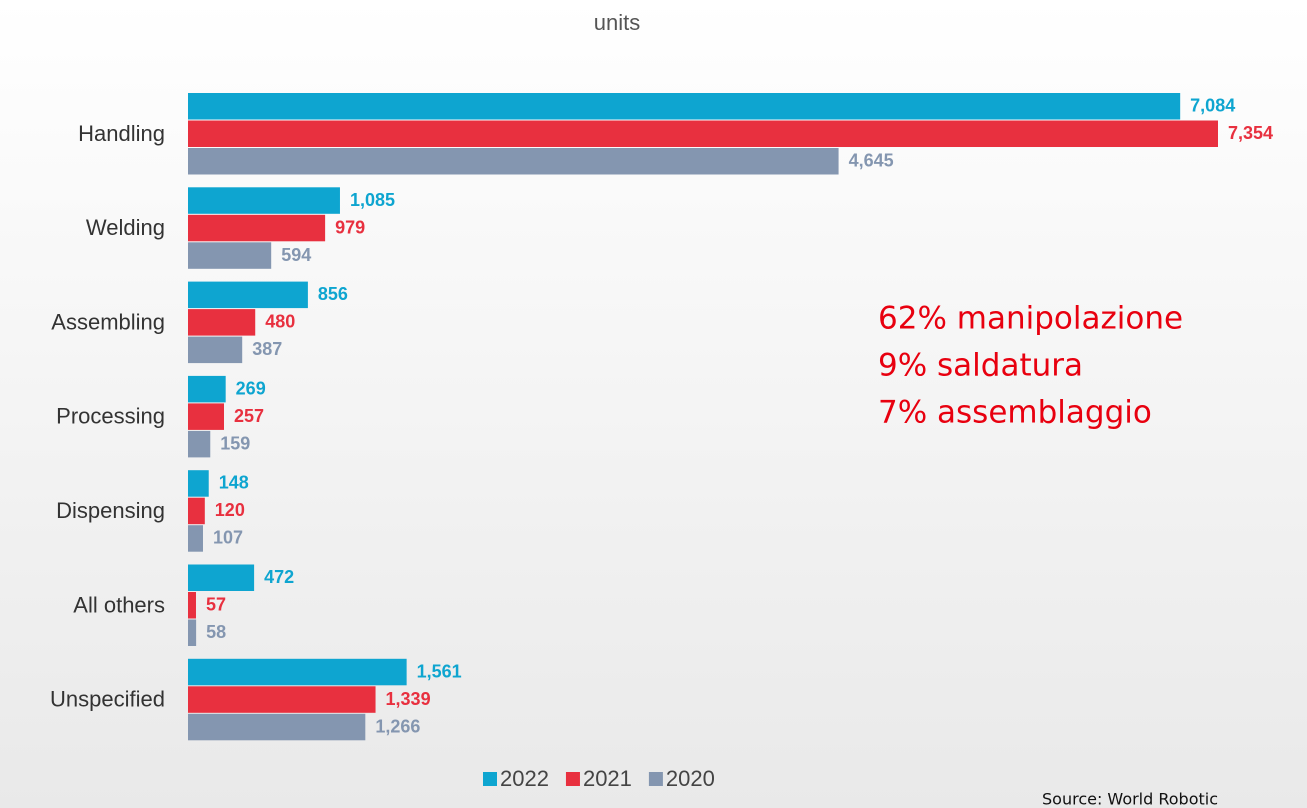 This screenshot has width=1307, height=808. Describe the element at coordinates (1130, 799) in the screenshot. I see `source: Source: World Robotic` at that location.